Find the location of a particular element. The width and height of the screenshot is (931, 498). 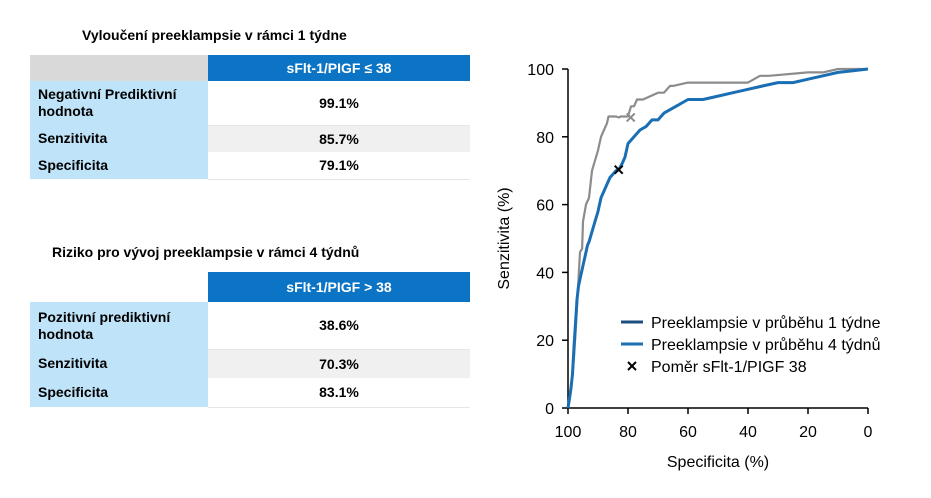

y-tick-label: 100 is located at coordinates (540, 70).